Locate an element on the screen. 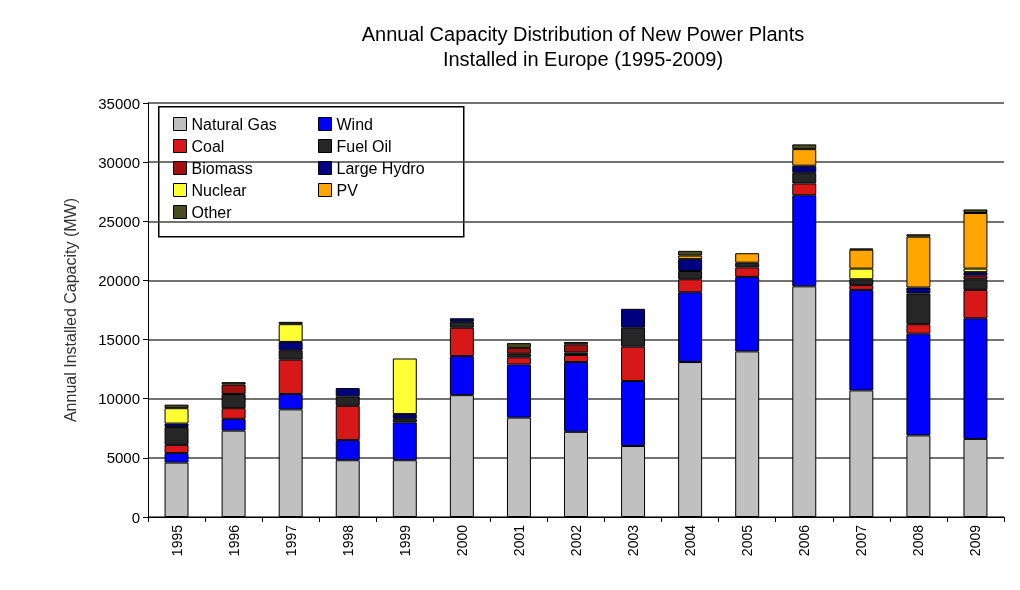 The width and height of the screenshot is (1020, 590). x-tick-label: 1998 is located at coordinates (347, 540).